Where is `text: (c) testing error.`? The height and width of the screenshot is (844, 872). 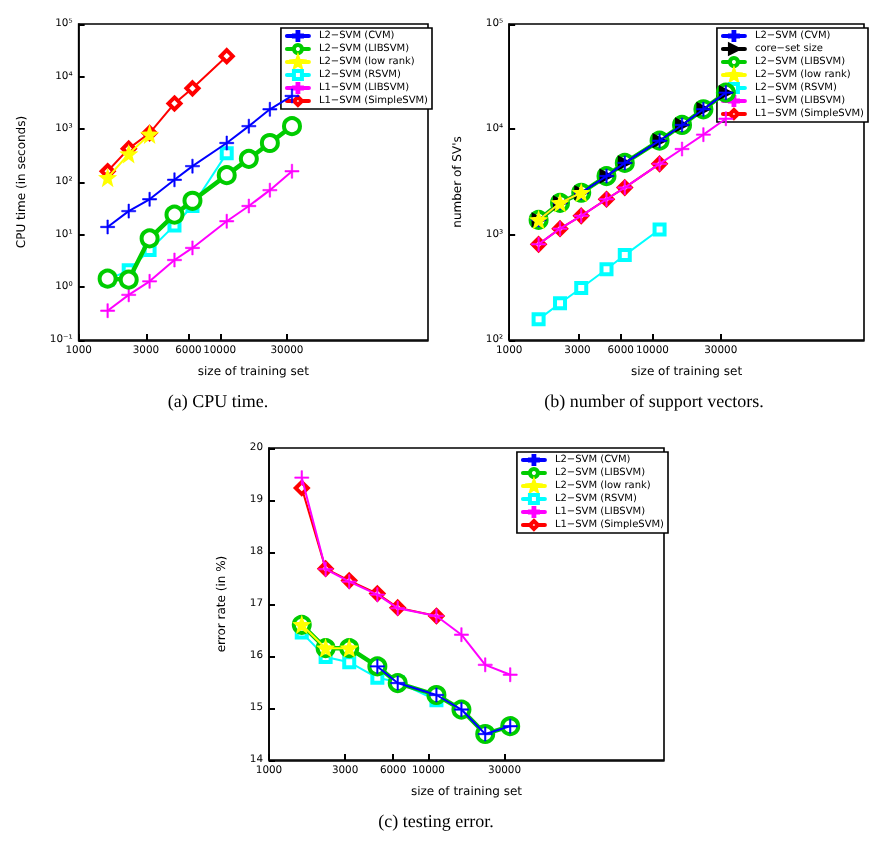 text: (c) testing error. is located at coordinates (436, 821).